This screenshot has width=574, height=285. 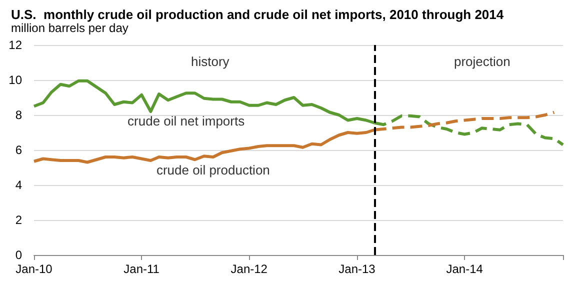 I want to click on x-tick-label: Jan-13, so click(x=357, y=269).